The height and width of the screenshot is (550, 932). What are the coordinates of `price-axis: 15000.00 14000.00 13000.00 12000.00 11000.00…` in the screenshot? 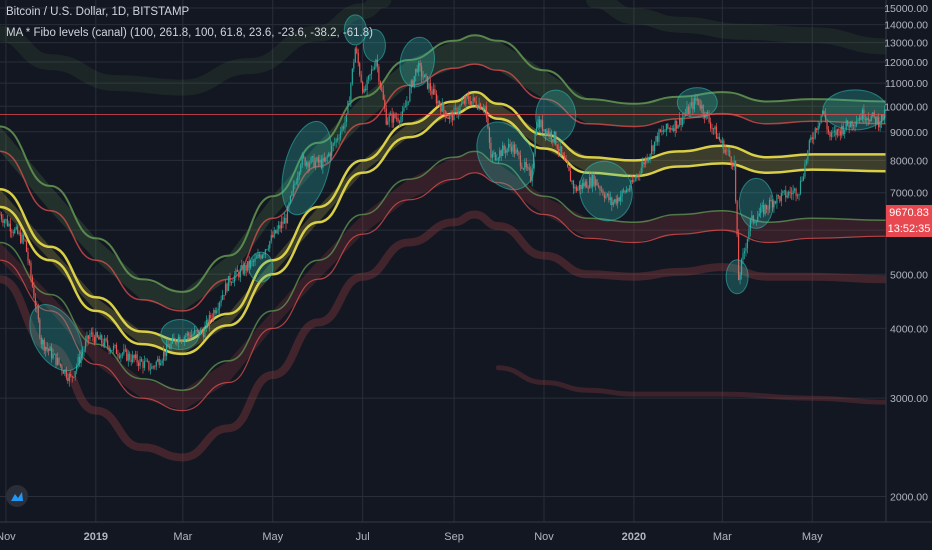 It's located at (908, 275).